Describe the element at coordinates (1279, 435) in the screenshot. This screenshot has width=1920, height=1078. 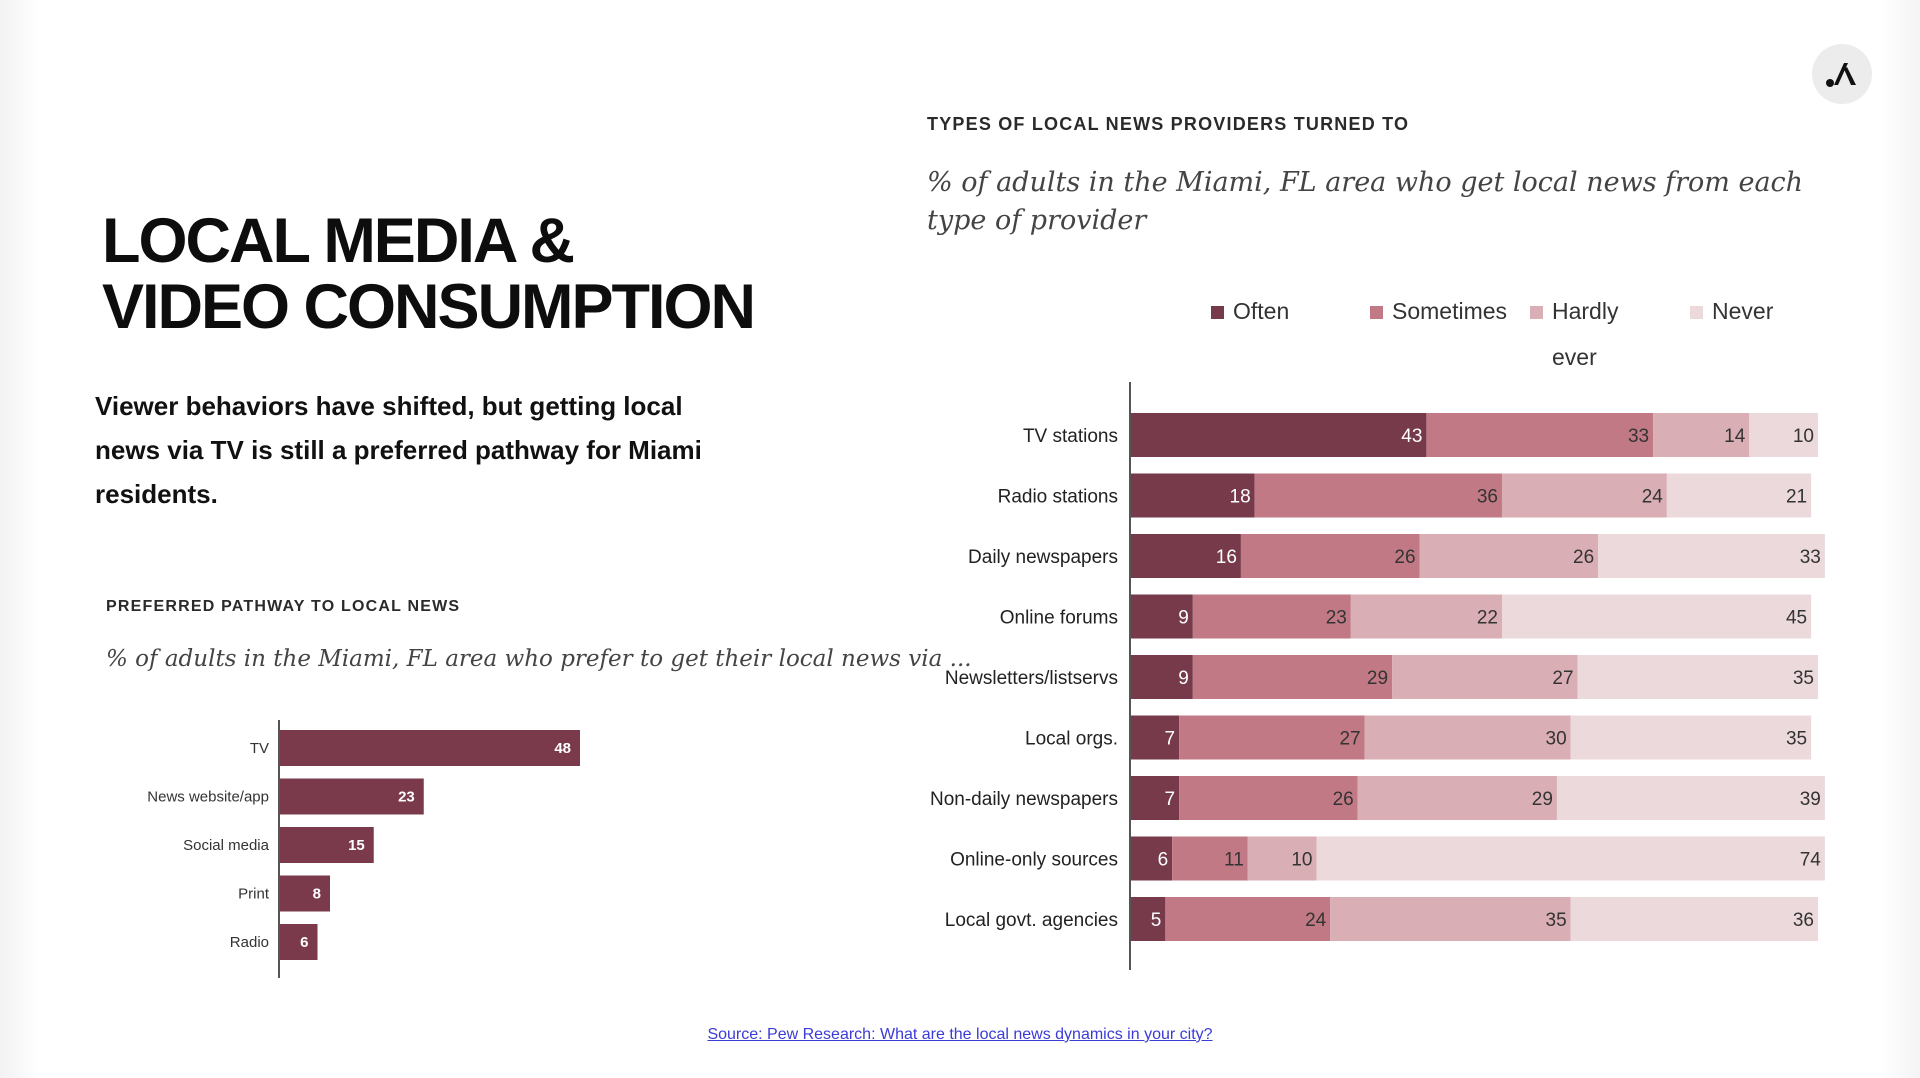
I see `segment-tv-stations-often` at that location.